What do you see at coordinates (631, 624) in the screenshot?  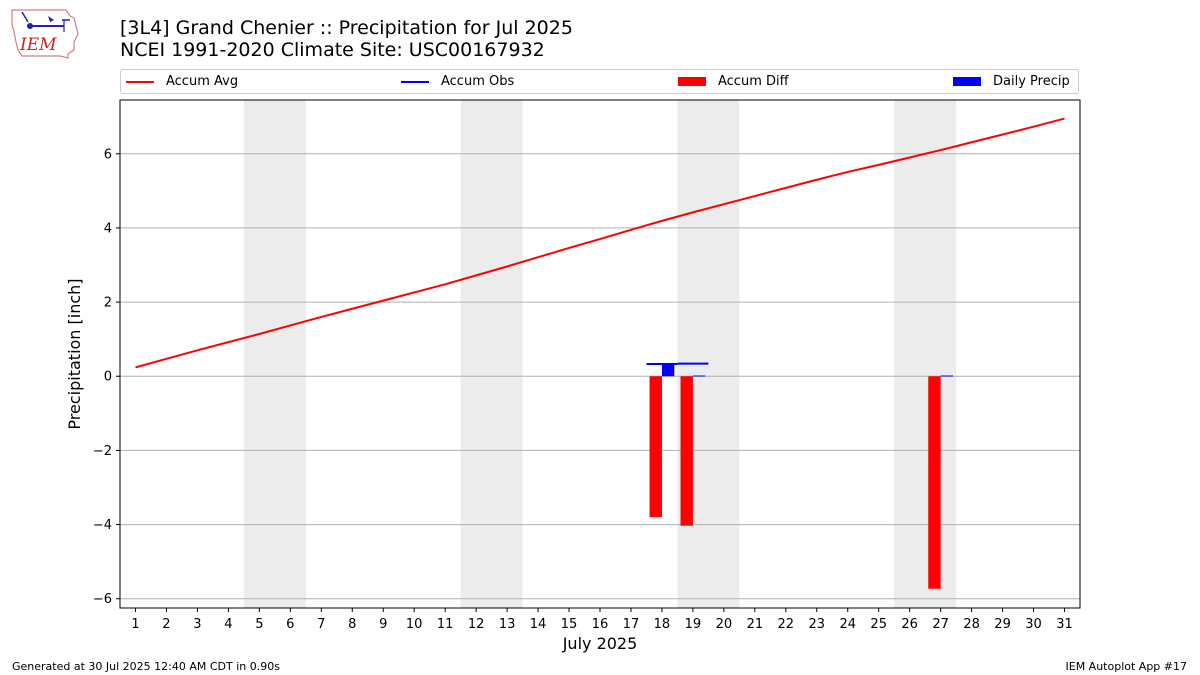 I see `x-tick-label: 17` at bounding box center [631, 624].